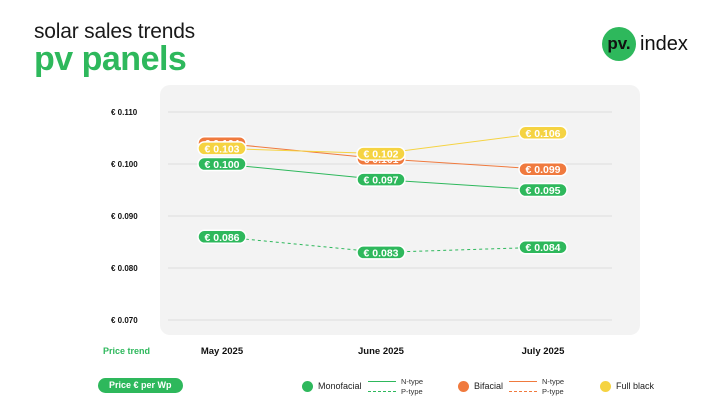 The height and width of the screenshot is (410, 728). I want to click on data-label: € 0.103, so click(221, 149).